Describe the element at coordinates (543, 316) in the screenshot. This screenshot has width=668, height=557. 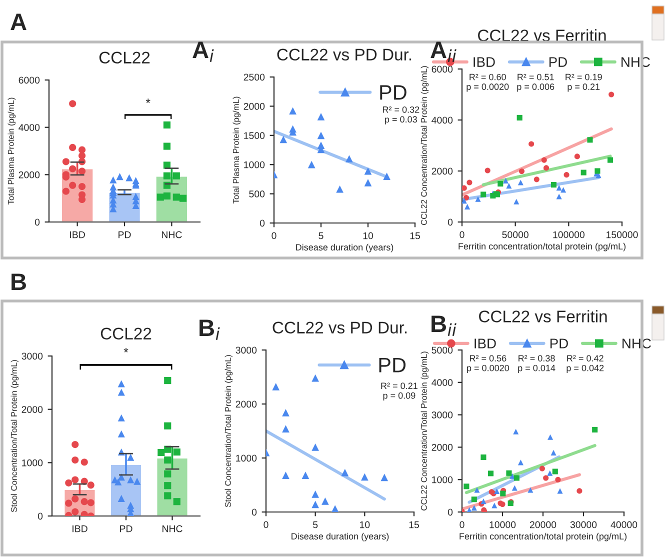
I see `chart-title: CCL22 vs Ferritin` at that location.